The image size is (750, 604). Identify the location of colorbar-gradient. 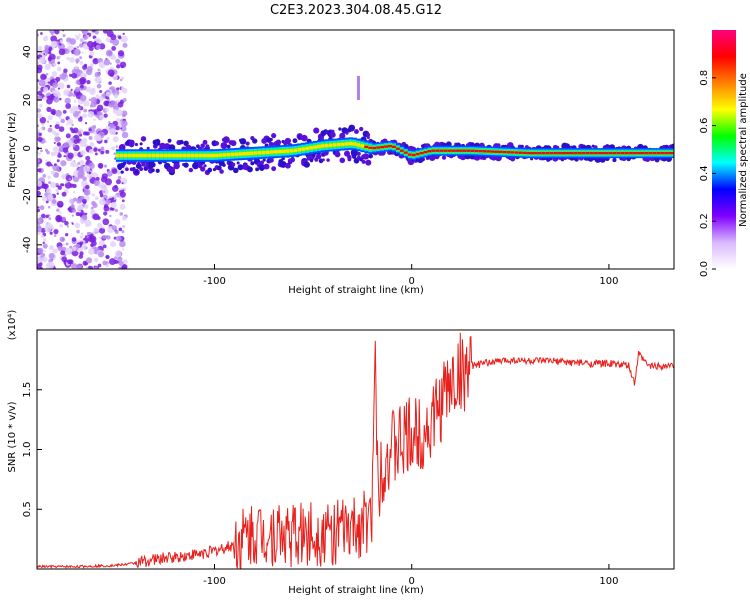
(724, 149).